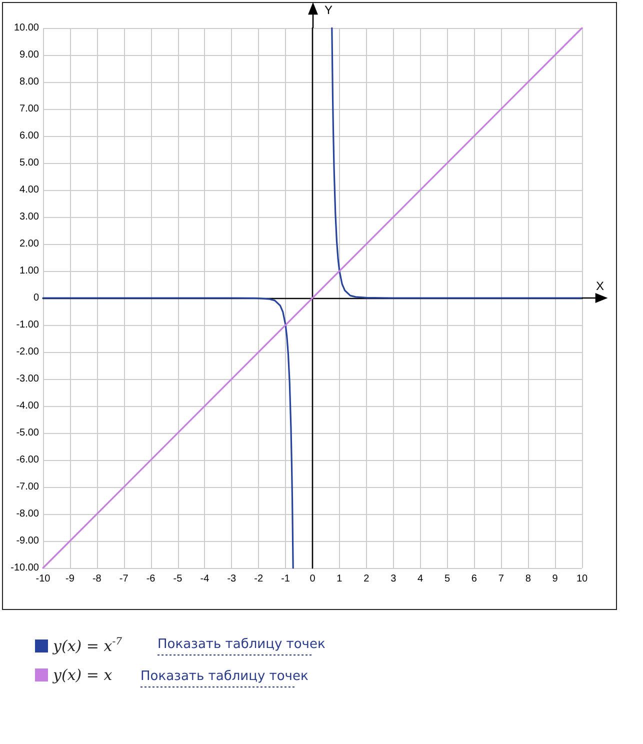 The height and width of the screenshot is (744, 643). Describe the element at coordinates (339, 579) in the screenshot. I see `x-tick-label: 1` at that location.